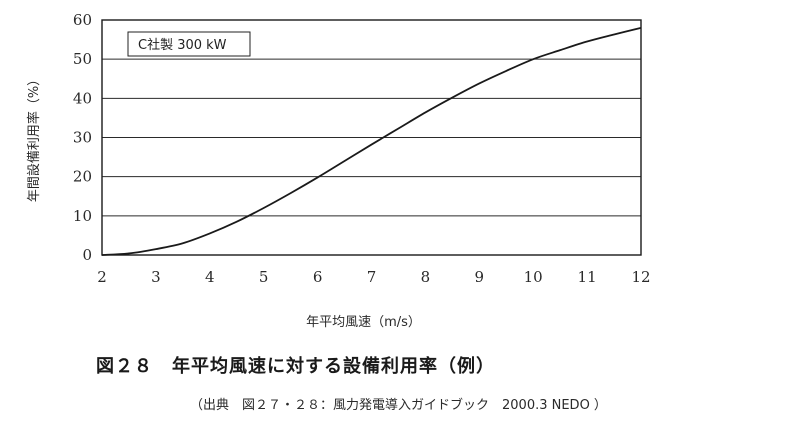  What do you see at coordinates (87, 255) in the screenshot?
I see `y-tick-label-0: 0` at bounding box center [87, 255].